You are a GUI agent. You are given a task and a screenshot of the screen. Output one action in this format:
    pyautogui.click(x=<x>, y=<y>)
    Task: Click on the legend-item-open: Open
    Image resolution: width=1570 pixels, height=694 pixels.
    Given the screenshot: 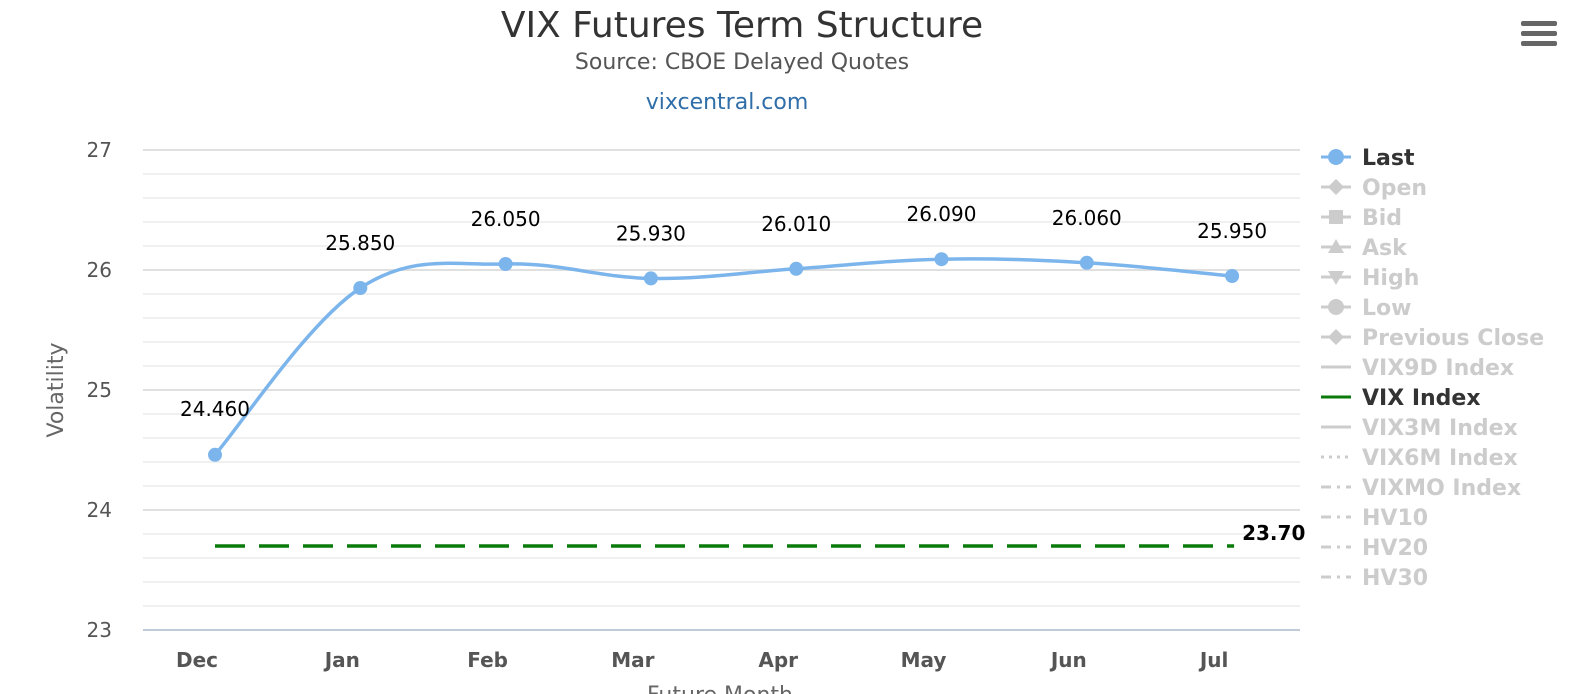 What is the action you would take?
    pyautogui.click(x=1374, y=188)
    